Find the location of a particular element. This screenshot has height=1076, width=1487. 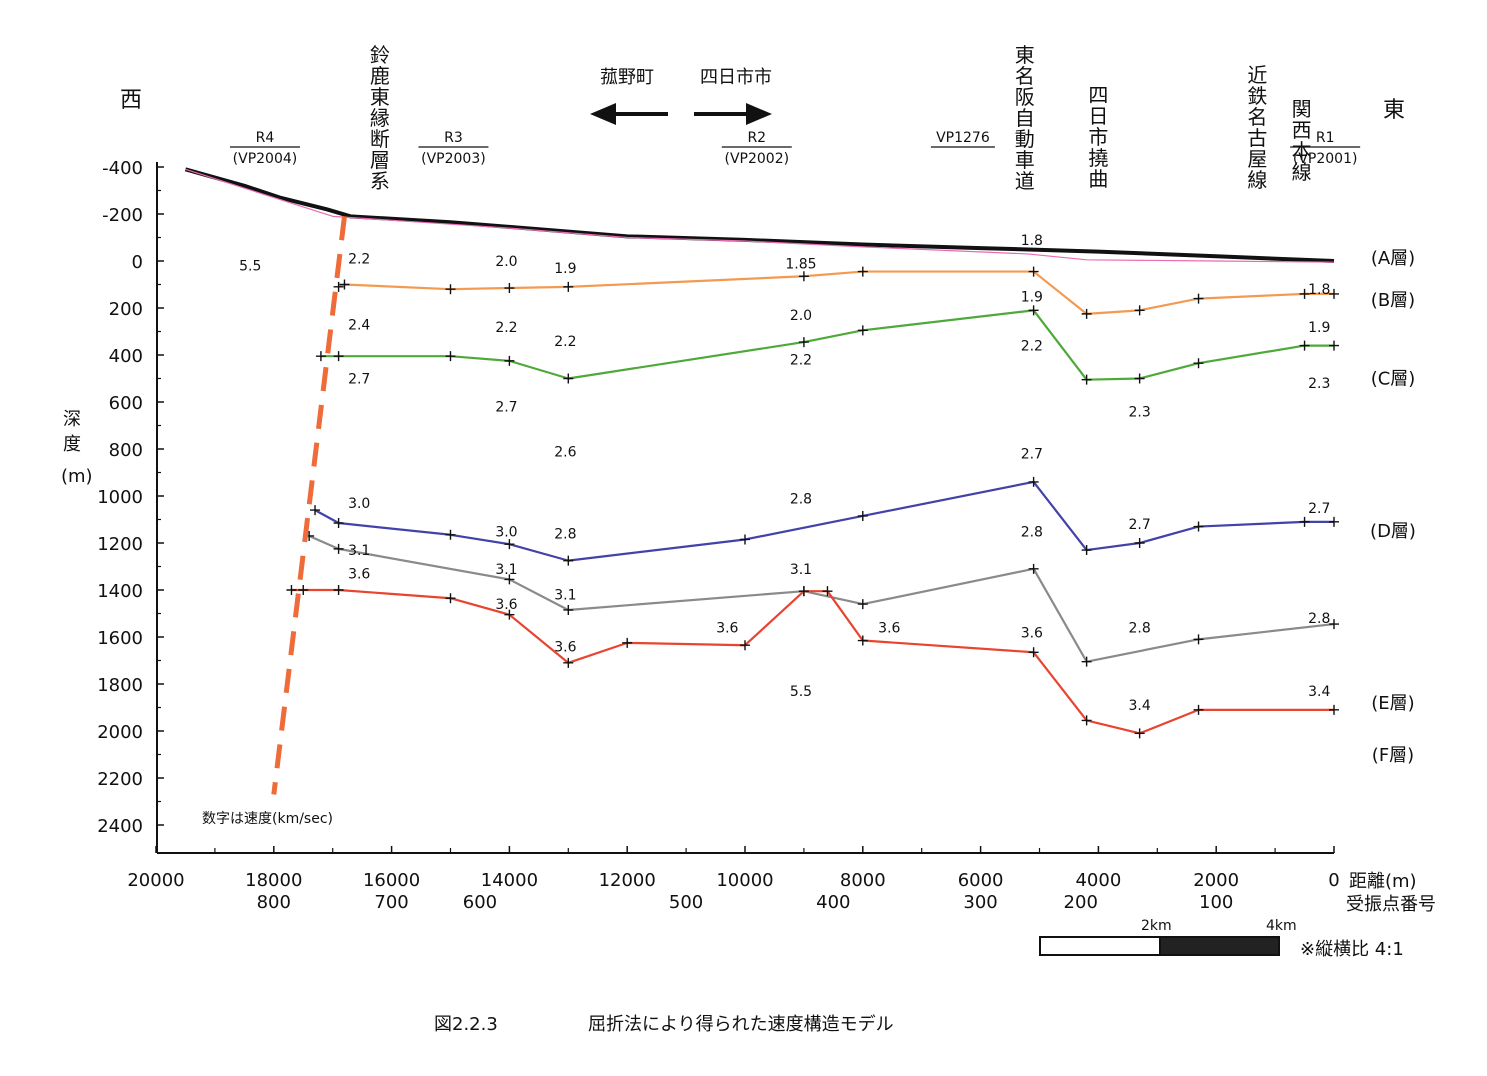

velocity-unit-note: 数字は速度(km/sec) is located at coordinates (267, 819).